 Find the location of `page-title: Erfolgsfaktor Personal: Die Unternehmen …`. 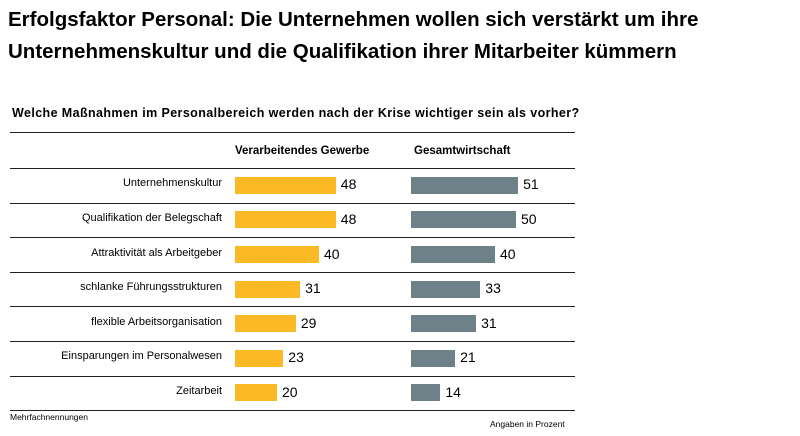

page-title: Erfolgsfaktor Personal: Die Unternehmen … is located at coordinates (353, 35).